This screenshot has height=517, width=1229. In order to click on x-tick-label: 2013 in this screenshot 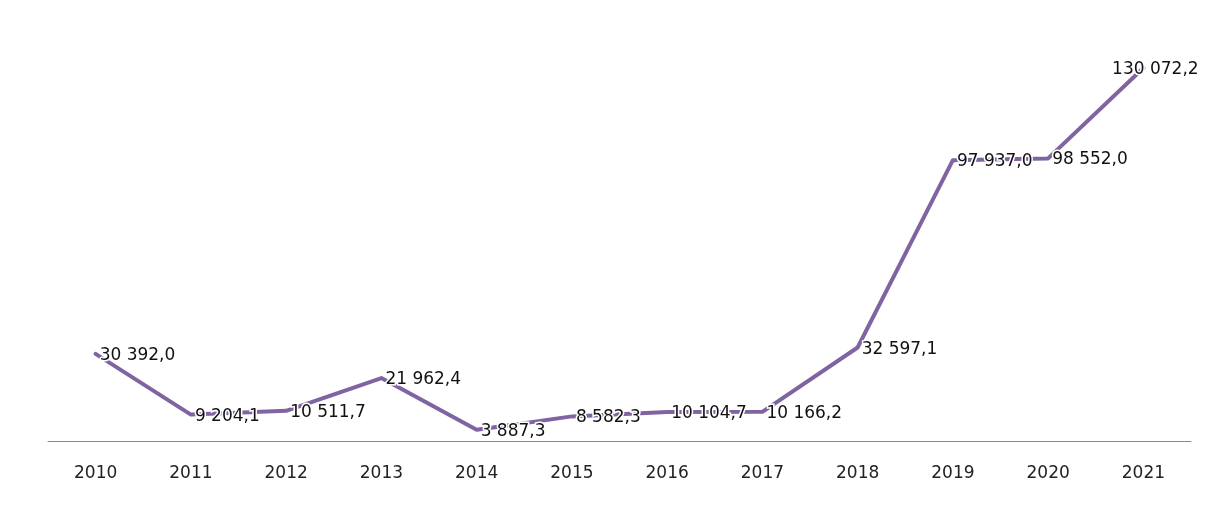, I will do `click(381, 471)`.